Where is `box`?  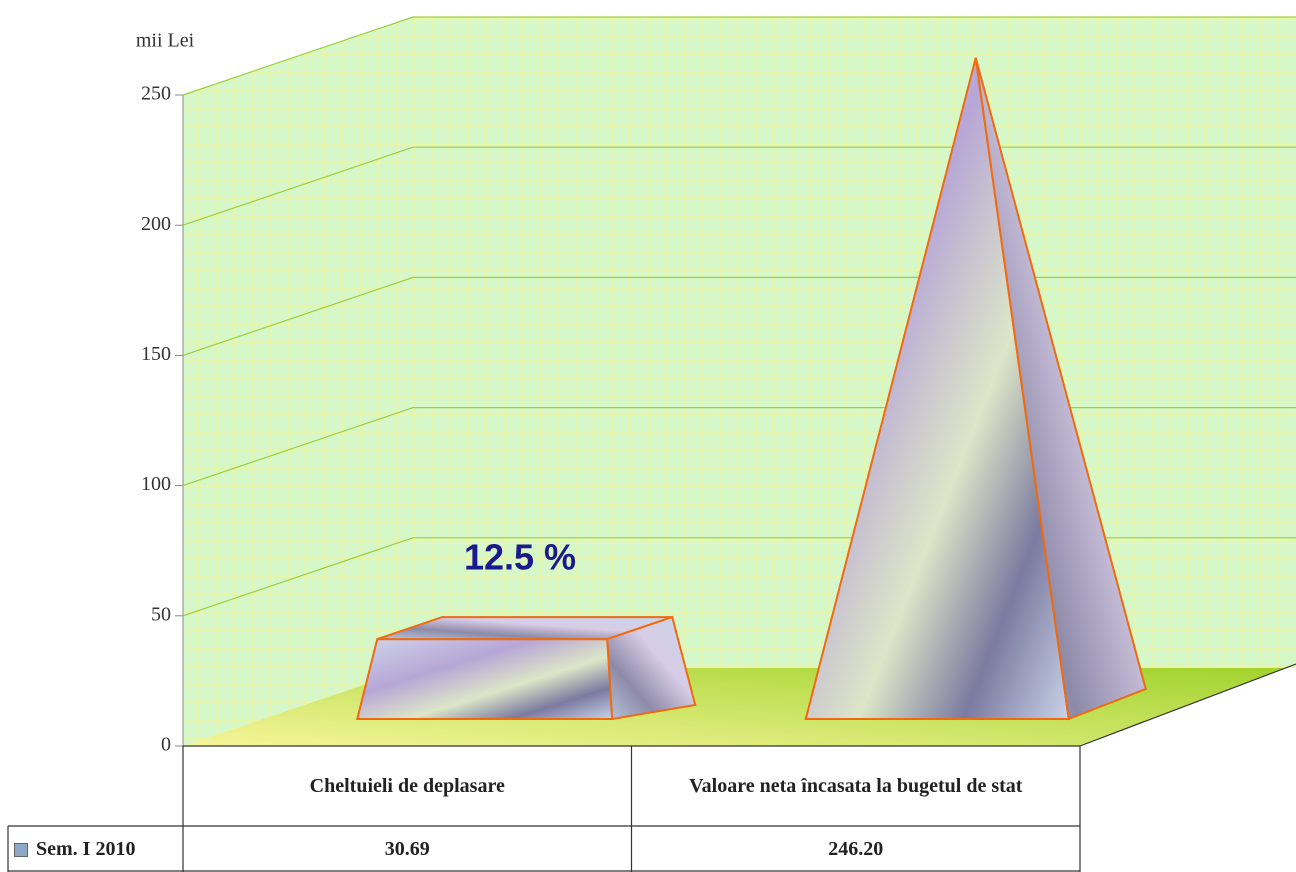 box is located at coordinates (526, 668).